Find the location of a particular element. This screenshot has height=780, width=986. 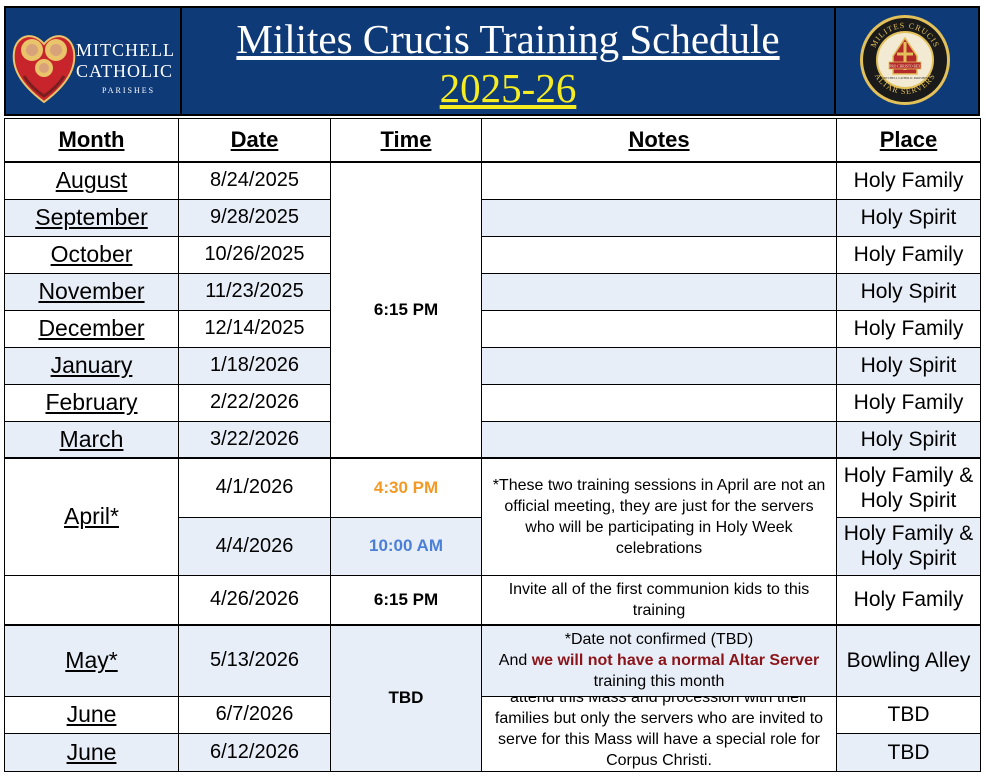

title-block: Milites Crucis Training Schedule 2025-26 is located at coordinates (508, 61).